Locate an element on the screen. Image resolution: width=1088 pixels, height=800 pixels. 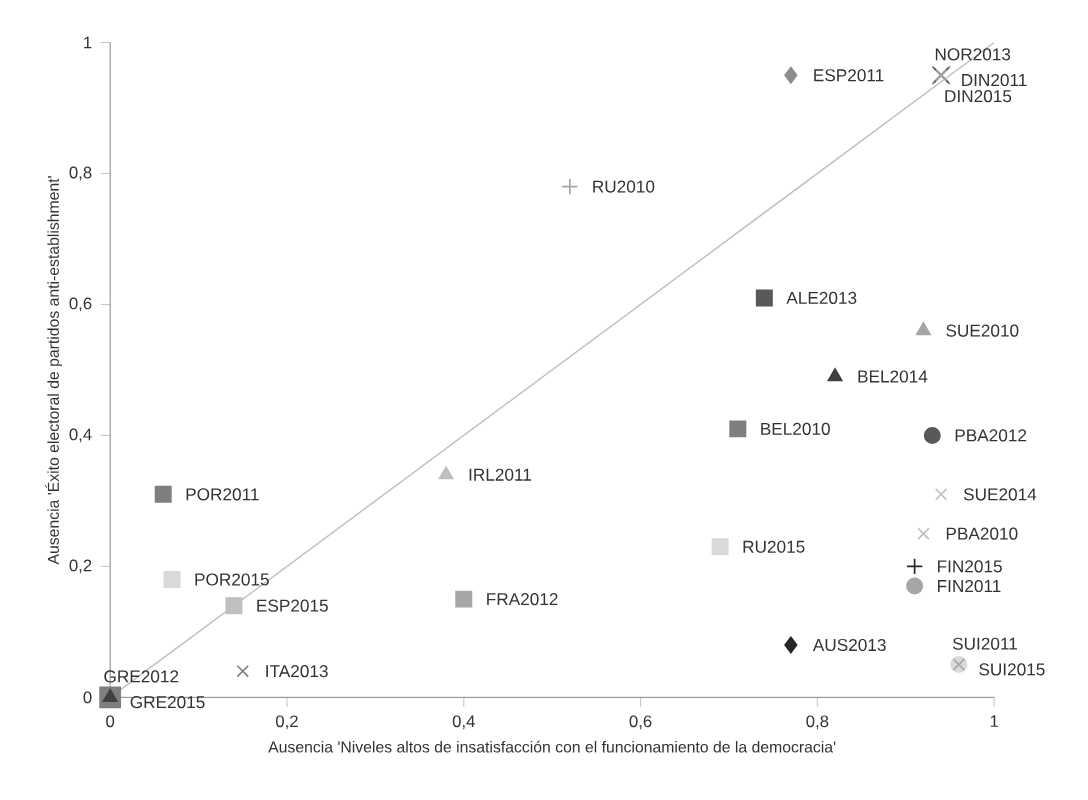
y-tick-label: 0 is located at coordinates (87, 697).